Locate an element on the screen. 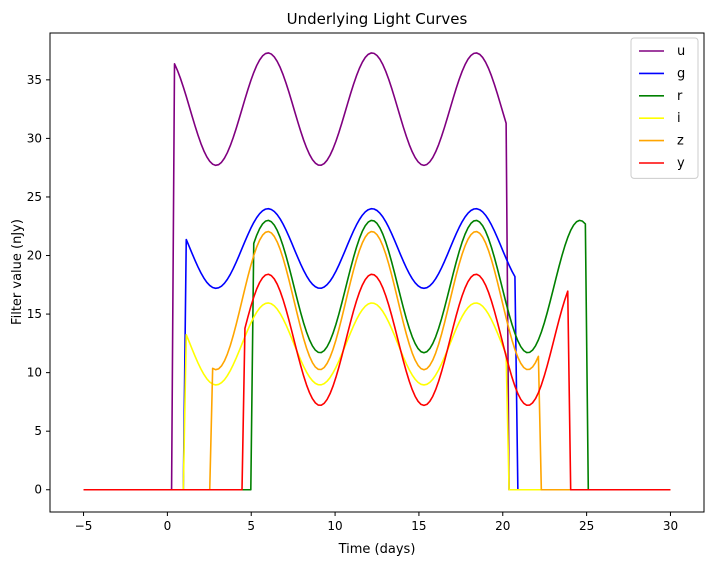  x-tick-label: 25 is located at coordinates (586, 526).